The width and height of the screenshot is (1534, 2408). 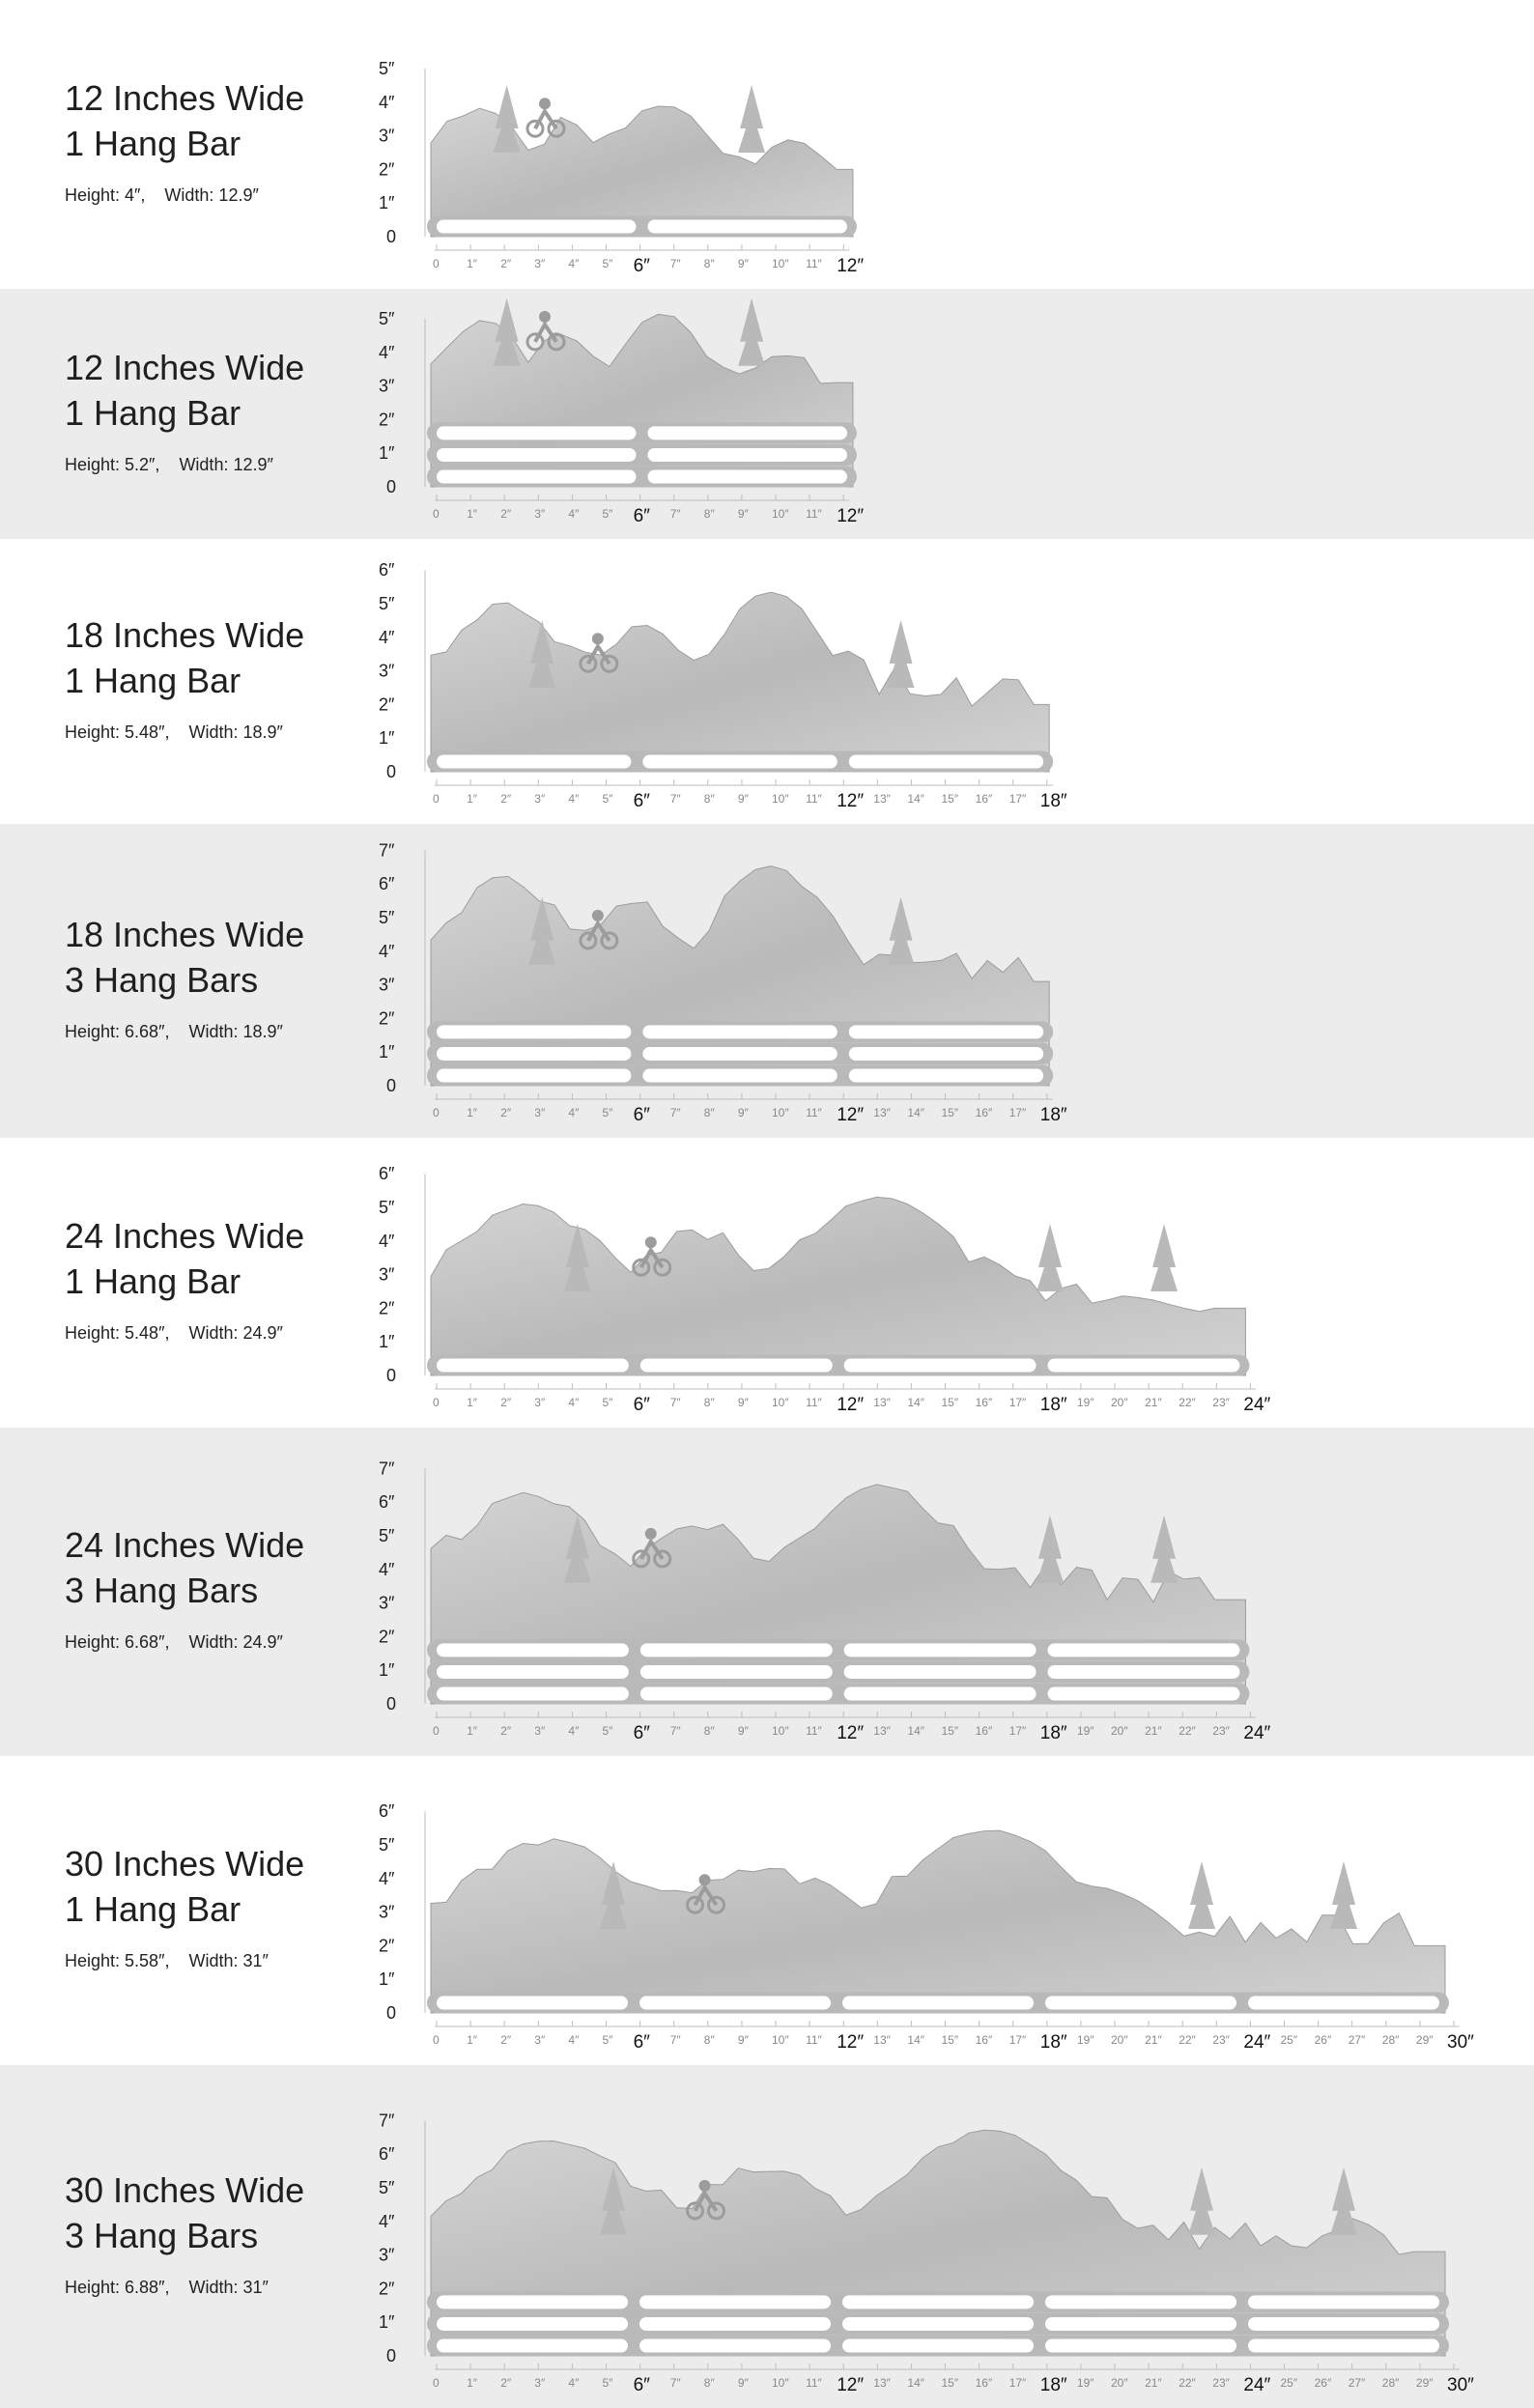 What do you see at coordinates (1187, 1402) in the screenshot?
I see `x-axis-label: 22″` at bounding box center [1187, 1402].